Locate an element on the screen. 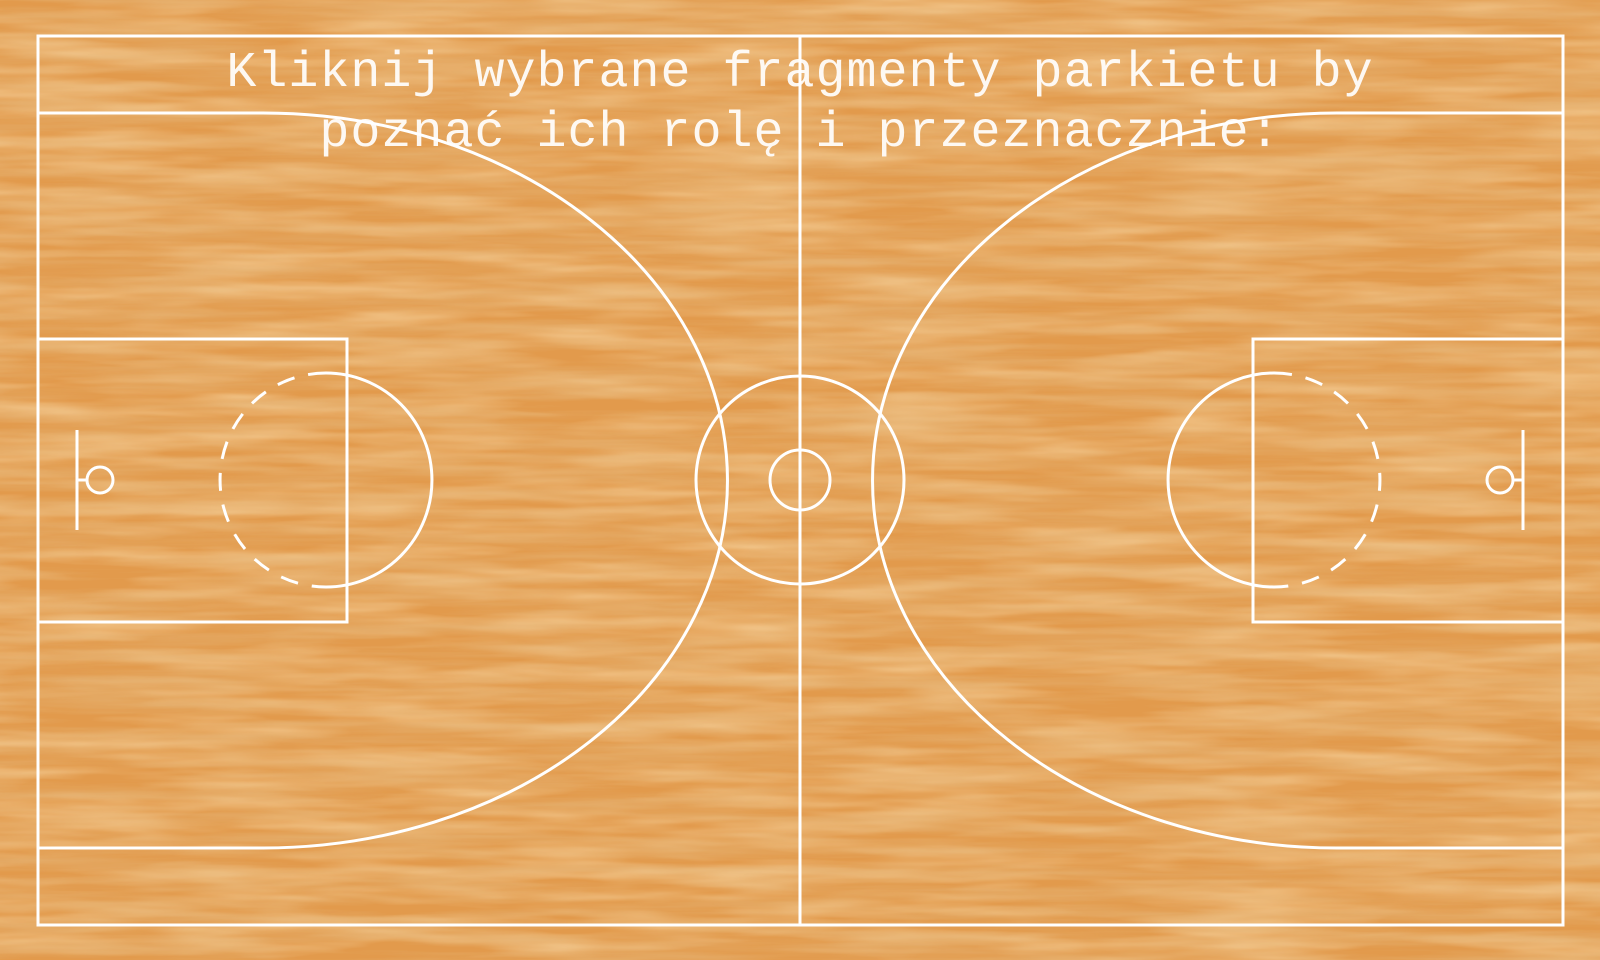 This screenshot has height=960, width=1600. right-free-throw-circle is located at coordinates (1274, 480).